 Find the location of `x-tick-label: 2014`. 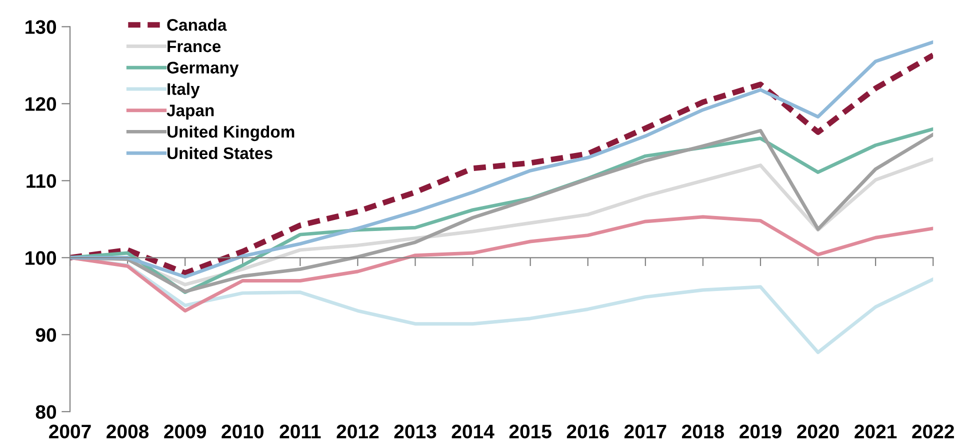

x-tick-label: 2014 is located at coordinates (473, 431).